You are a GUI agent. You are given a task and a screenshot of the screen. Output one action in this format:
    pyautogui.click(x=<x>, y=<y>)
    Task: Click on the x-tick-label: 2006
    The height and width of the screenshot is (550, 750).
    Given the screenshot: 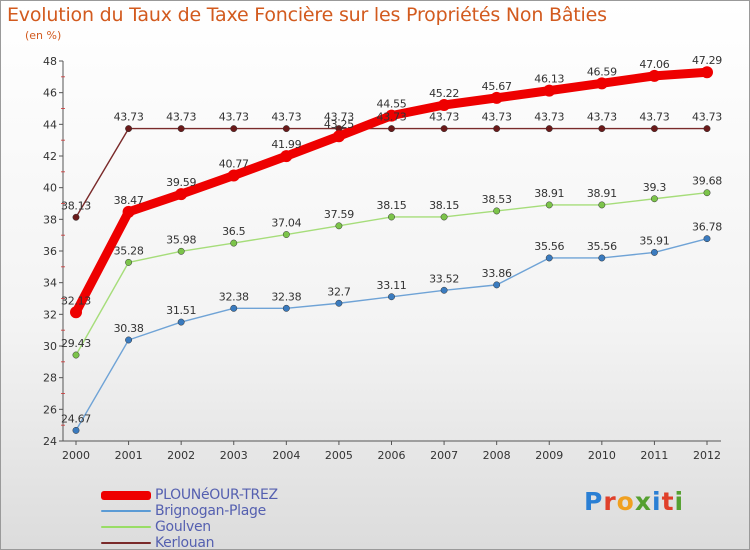 What is the action you would take?
    pyautogui.click(x=392, y=455)
    